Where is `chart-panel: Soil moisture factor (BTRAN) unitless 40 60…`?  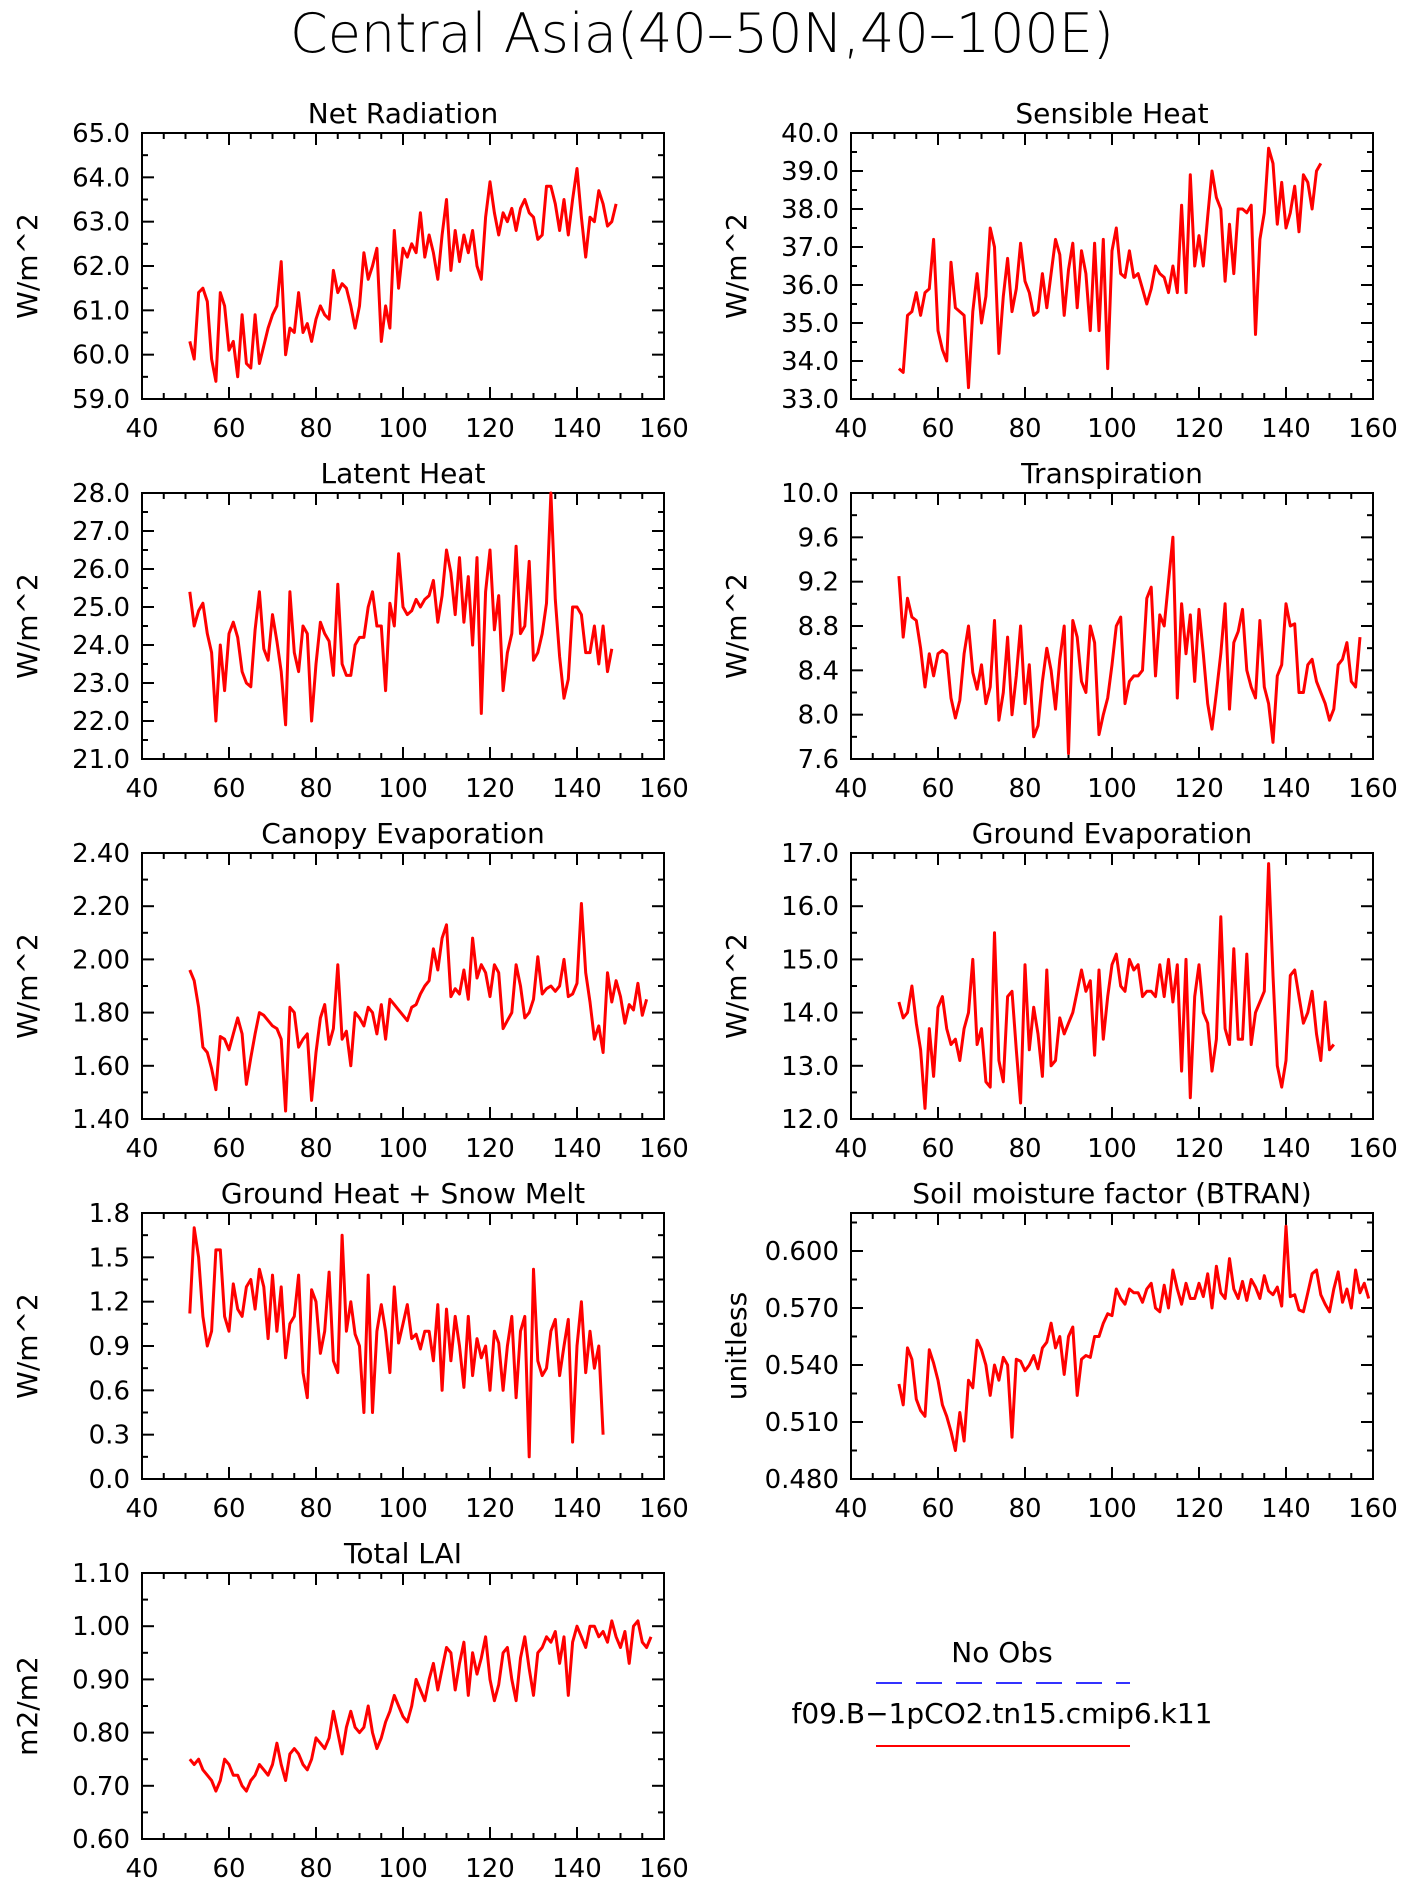
chart-panel: Soil moisture factor (BTRAN) unitless 40 60… is located at coordinates (1059, 1350).